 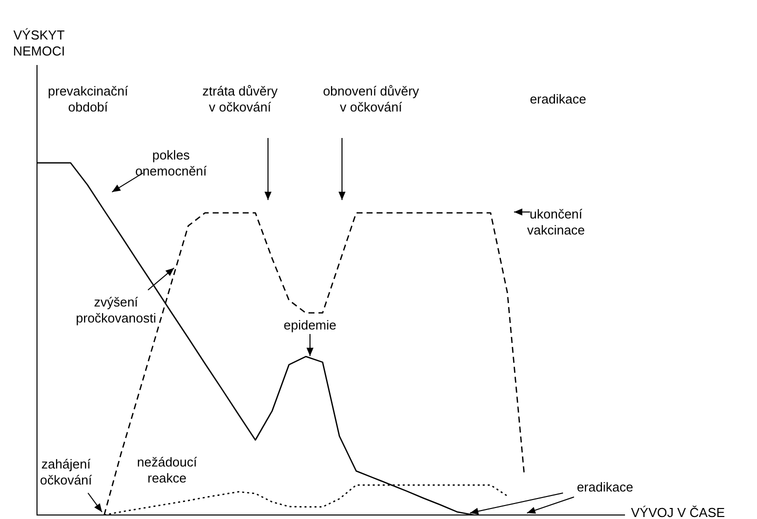 What do you see at coordinates (39, 43) in the screenshot?
I see `text: VÝSKYT NEMOCI` at bounding box center [39, 43].